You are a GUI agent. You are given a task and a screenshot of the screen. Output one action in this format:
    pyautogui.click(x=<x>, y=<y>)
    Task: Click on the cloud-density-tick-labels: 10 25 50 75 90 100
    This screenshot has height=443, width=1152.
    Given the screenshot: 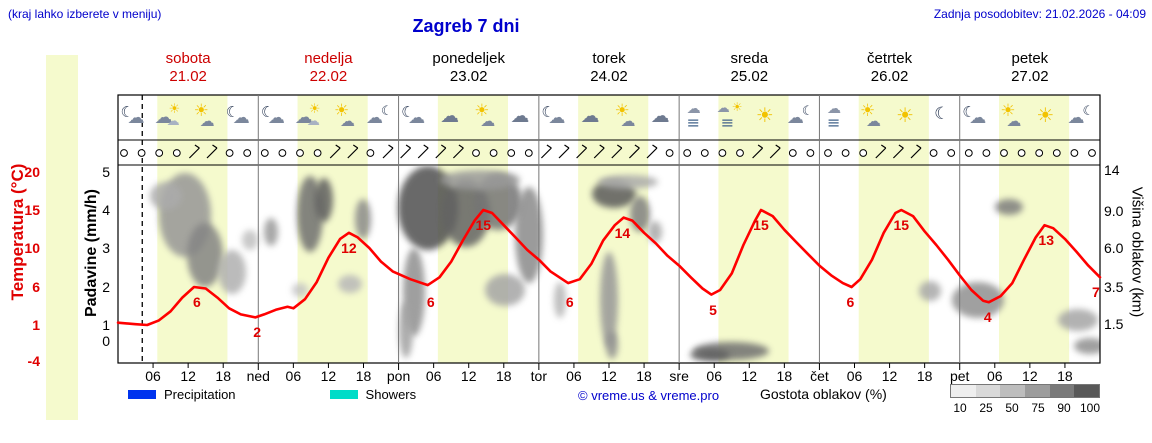 What is the action you would take?
    pyautogui.click(x=1025, y=408)
    